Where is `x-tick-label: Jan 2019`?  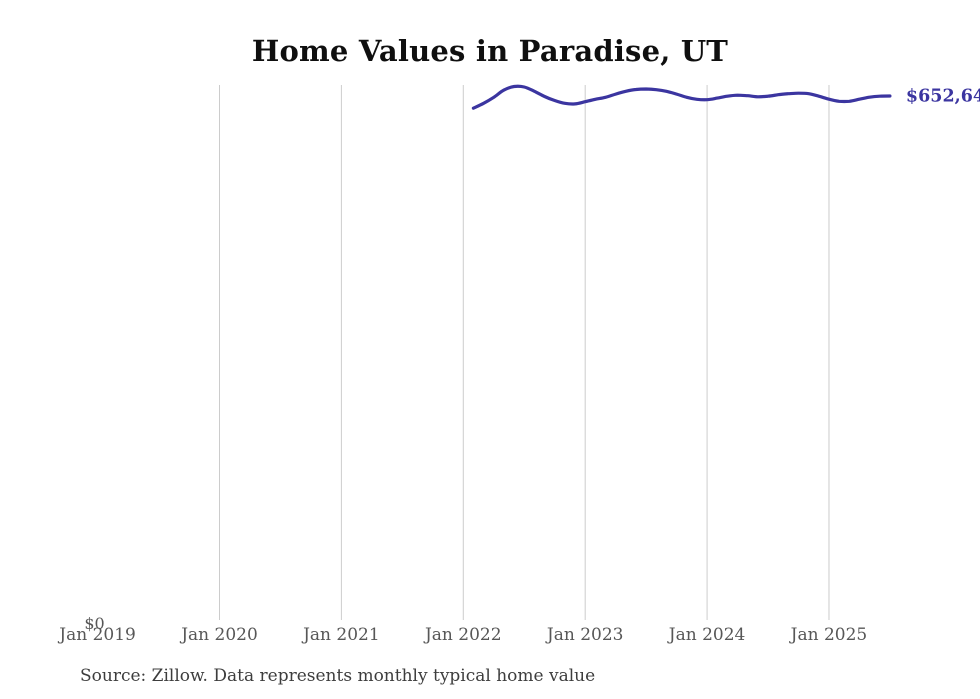
x-tick-label: Jan 2019 is located at coordinates (96, 635).